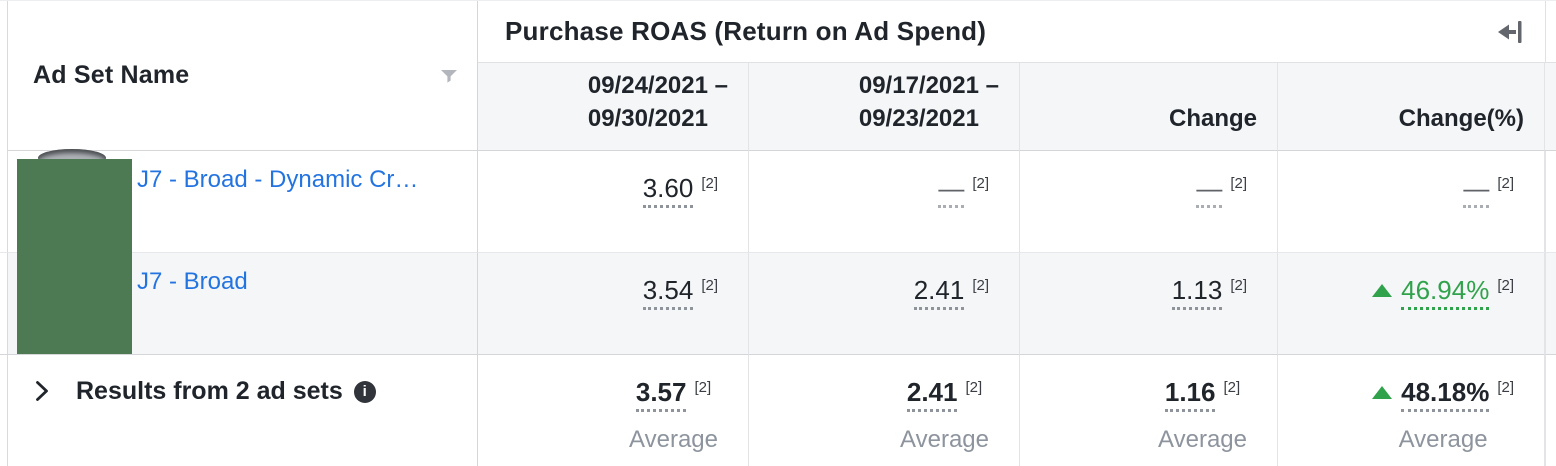 The height and width of the screenshot is (466, 1556). What do you see at coordinates (1149, 410) in the screenshot?
I see `change-total-cell: 1.16 [2] Average` at bounding box center [1149, 410].